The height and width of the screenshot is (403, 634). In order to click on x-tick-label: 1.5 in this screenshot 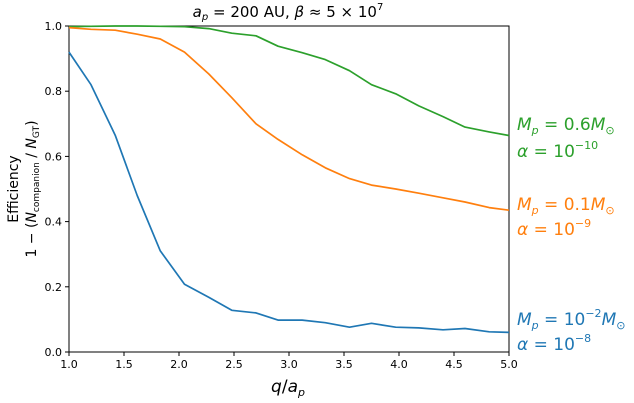, I will do `click(124, 364)`.